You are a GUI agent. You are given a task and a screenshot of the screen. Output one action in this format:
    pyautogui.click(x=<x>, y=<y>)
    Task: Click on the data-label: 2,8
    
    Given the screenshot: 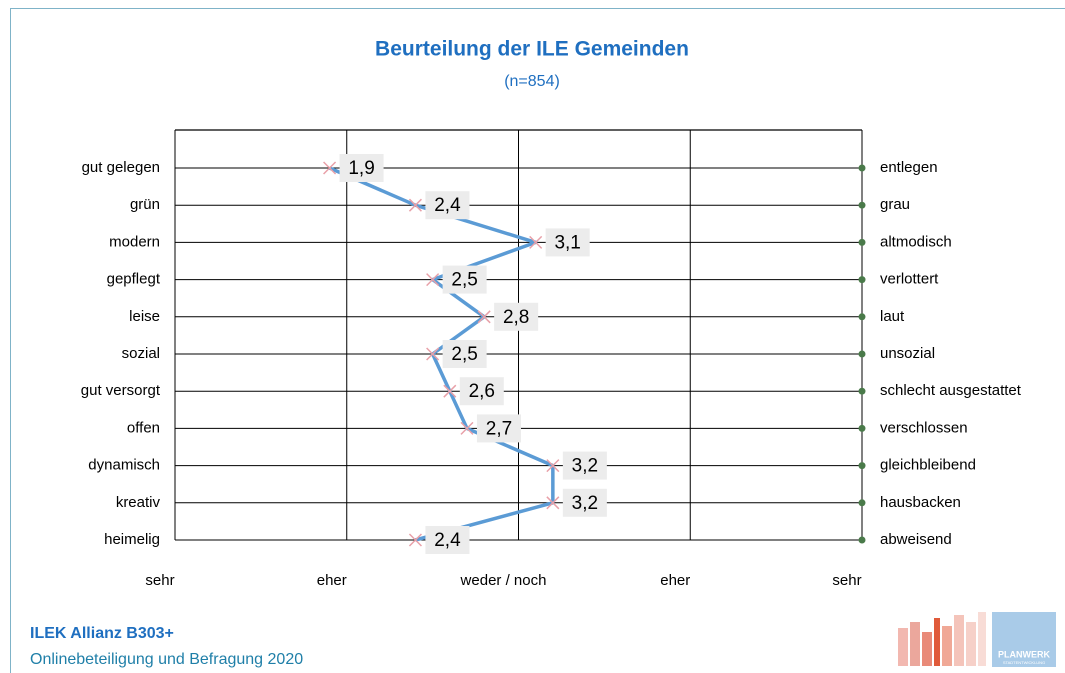 What is the action you would take?
    pyautogui.click(x=516, y=317)
    